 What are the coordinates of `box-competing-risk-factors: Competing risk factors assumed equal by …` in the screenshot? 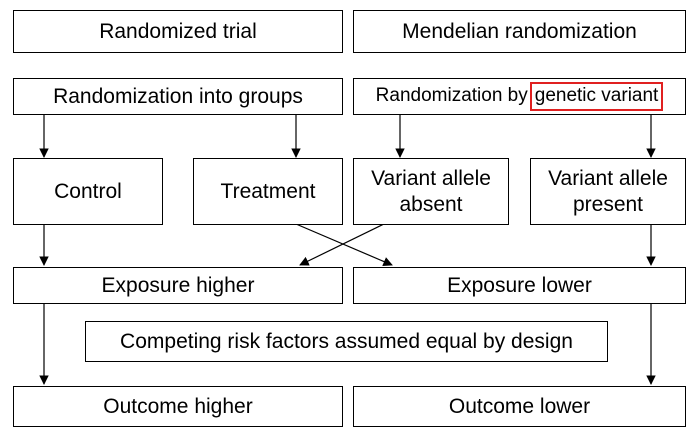 It's located at (346, 341).